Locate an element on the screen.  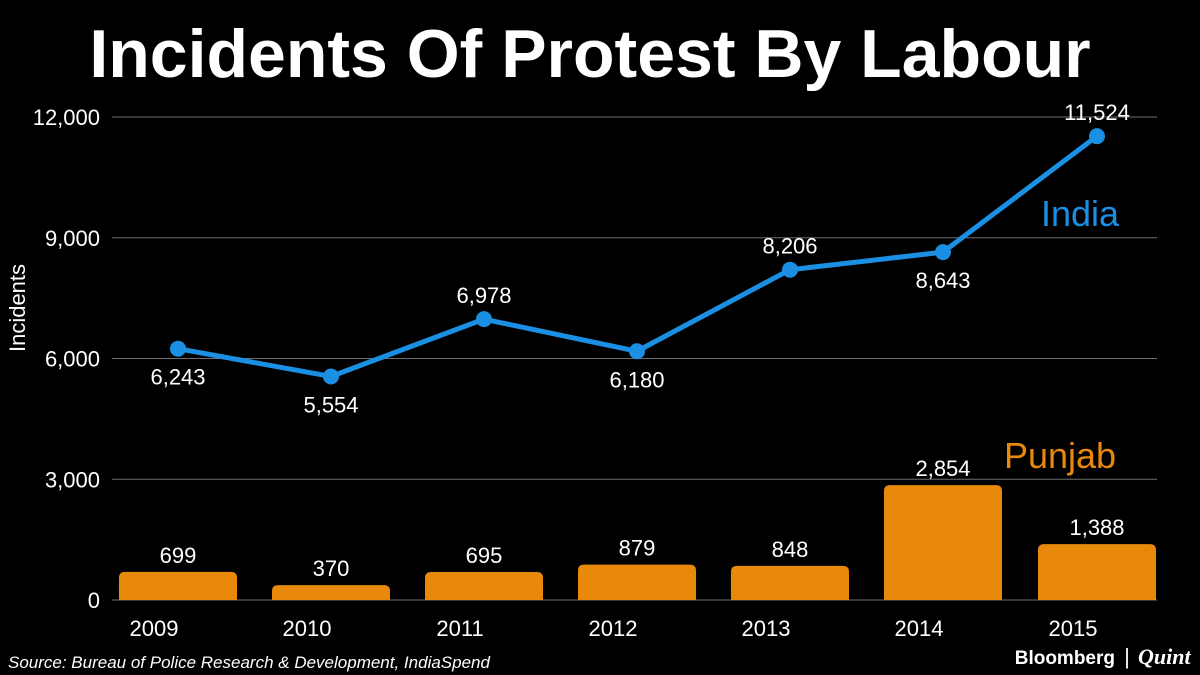
y-axis-label: Incidents is located at coordinates (17, 308).